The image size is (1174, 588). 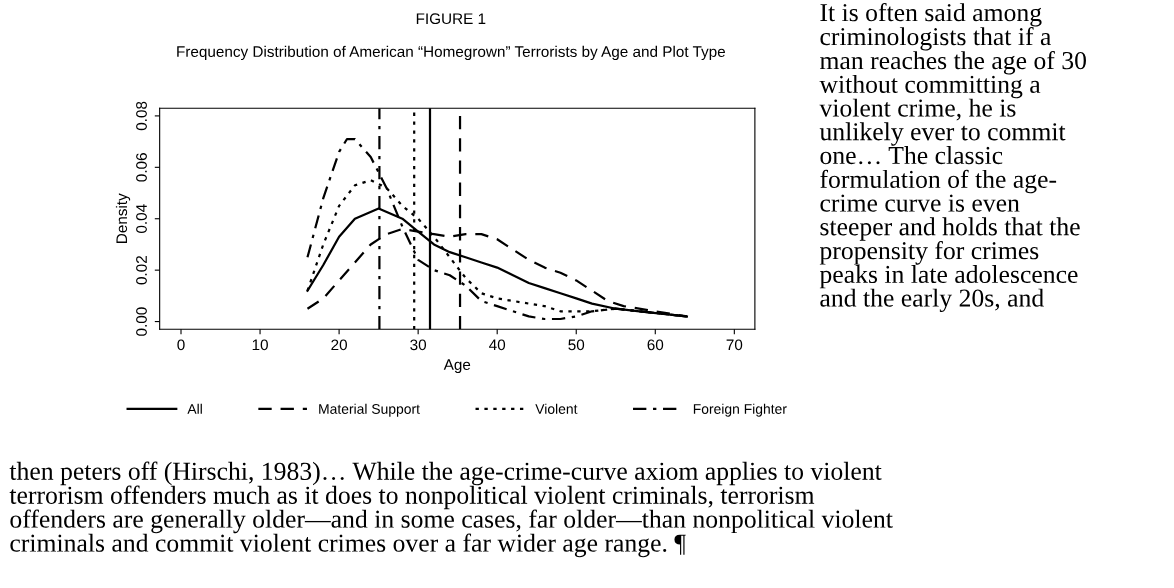 I want to click on y-axis-title: Density, so click(x=123, y=218).